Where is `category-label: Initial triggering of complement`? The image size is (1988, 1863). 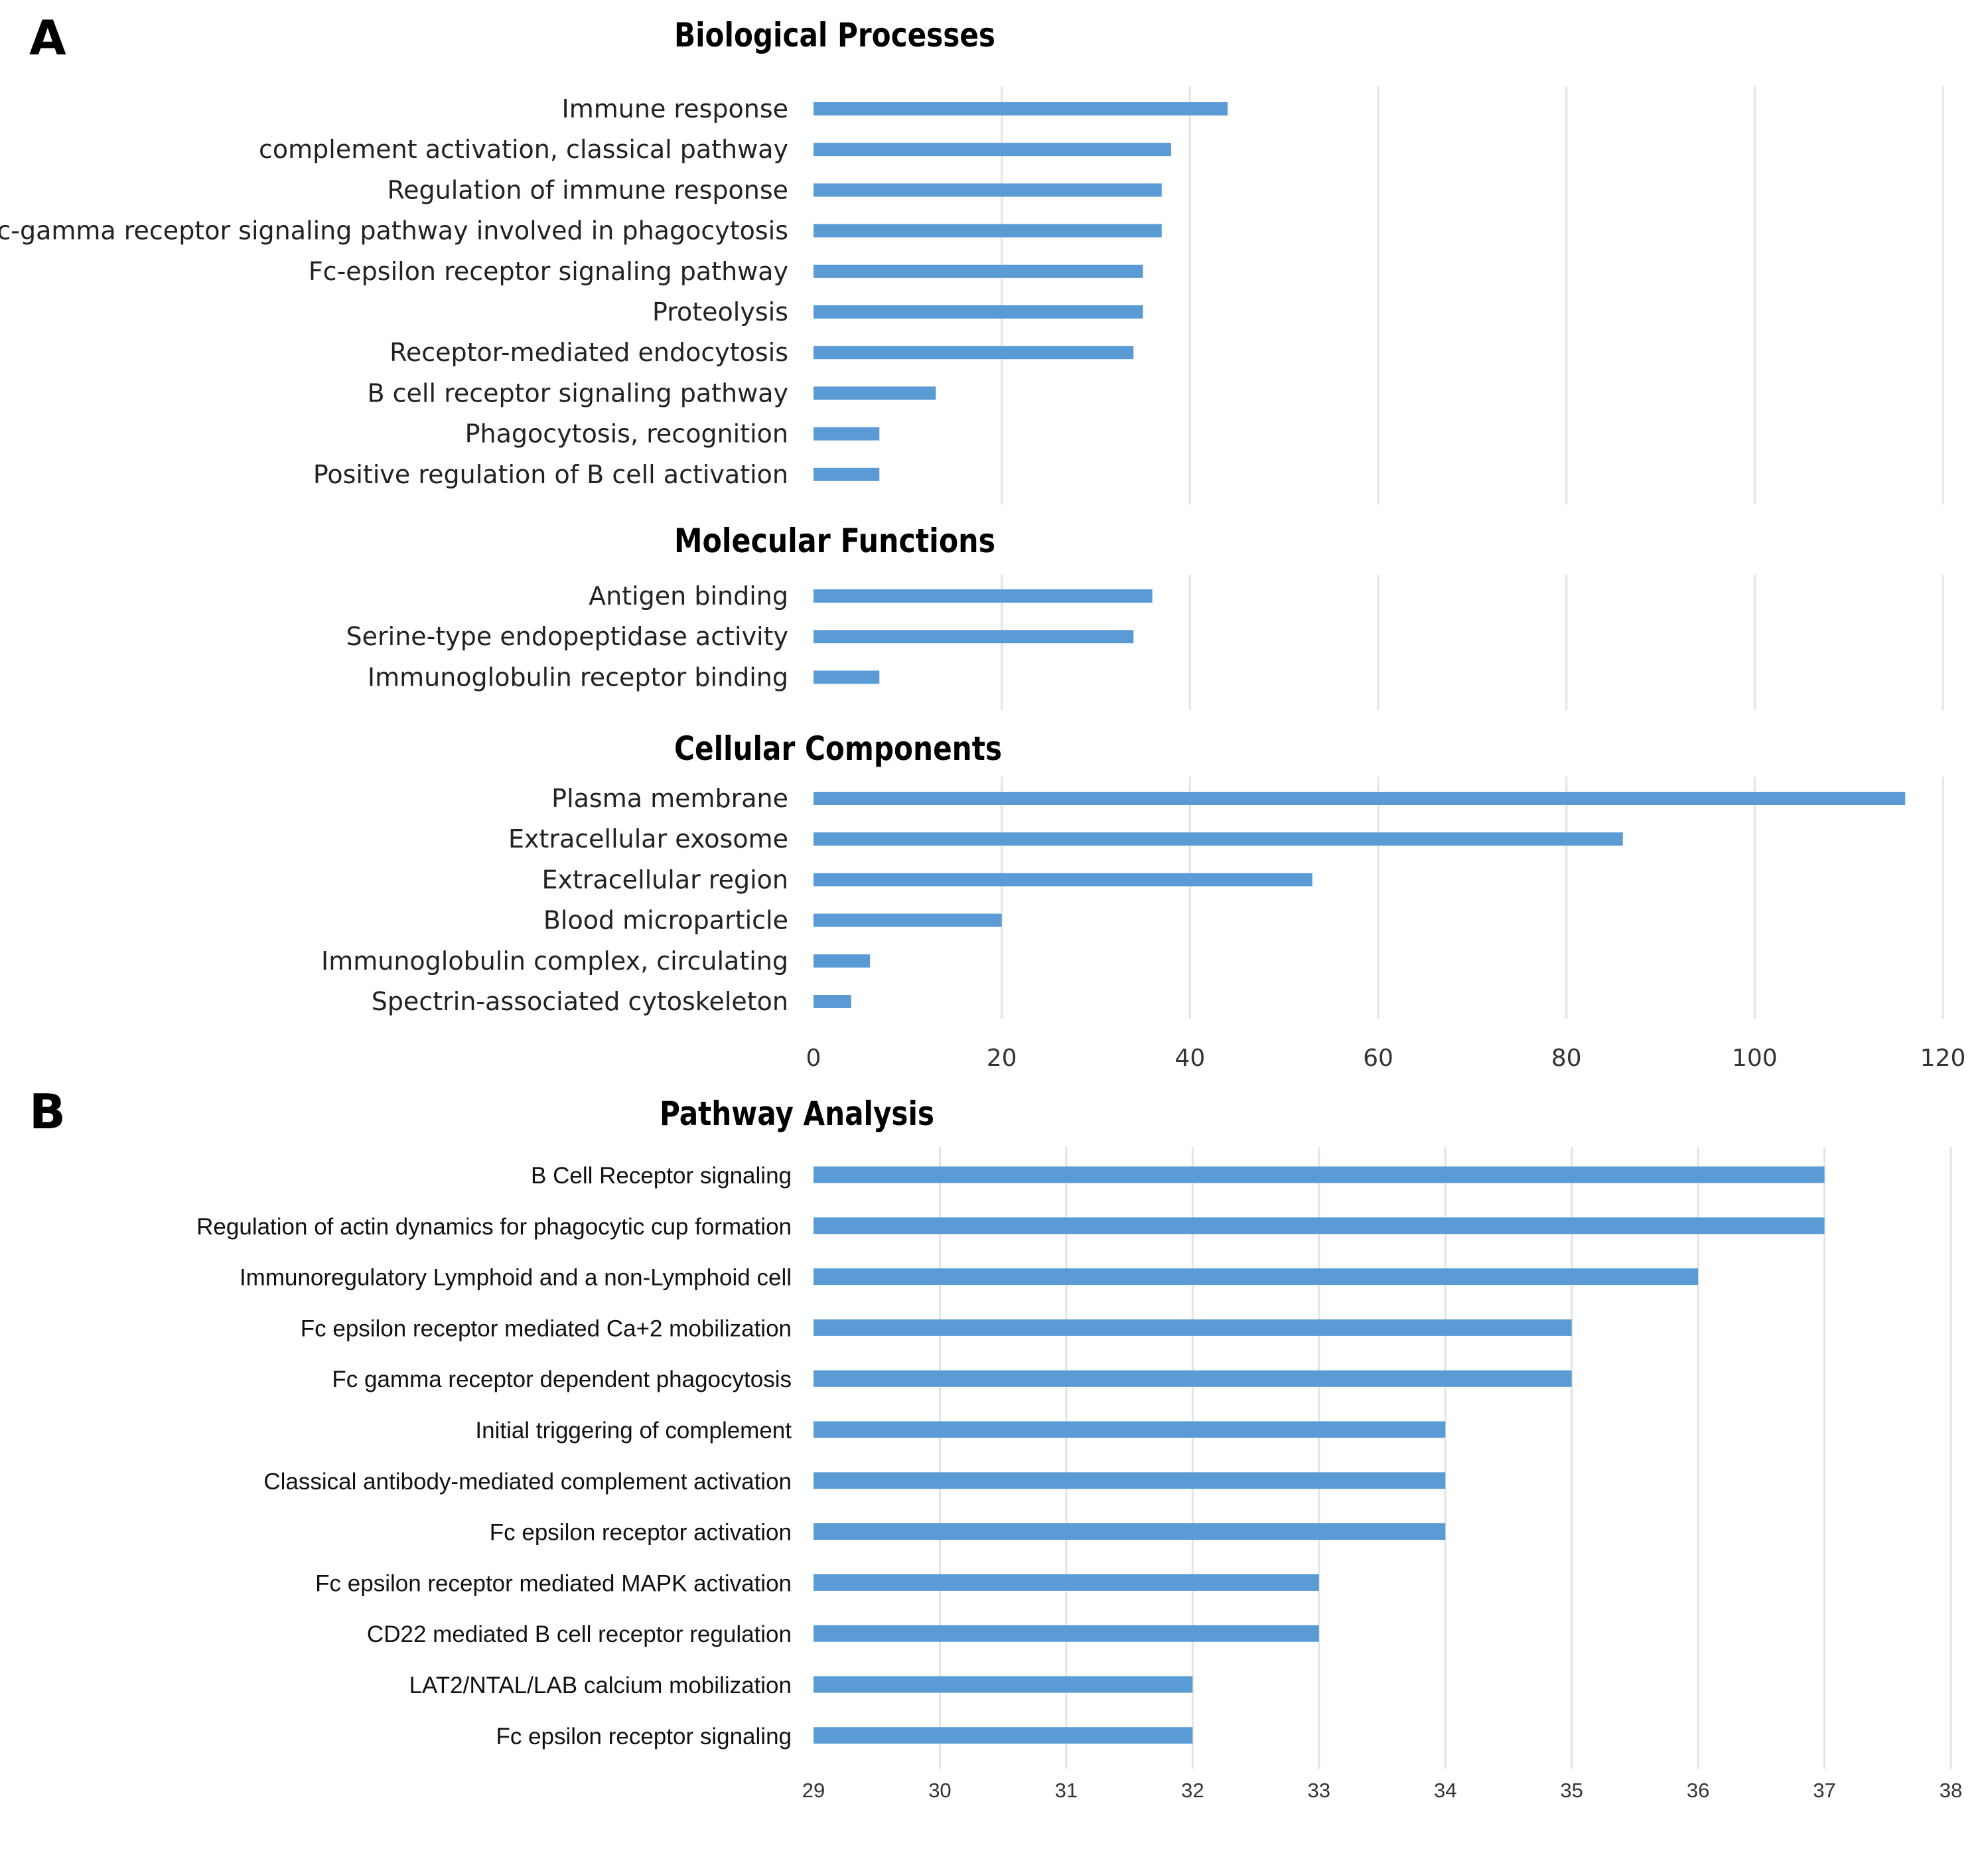
category-label: Initial triggering of complement is located at coordinates (633, 1431).